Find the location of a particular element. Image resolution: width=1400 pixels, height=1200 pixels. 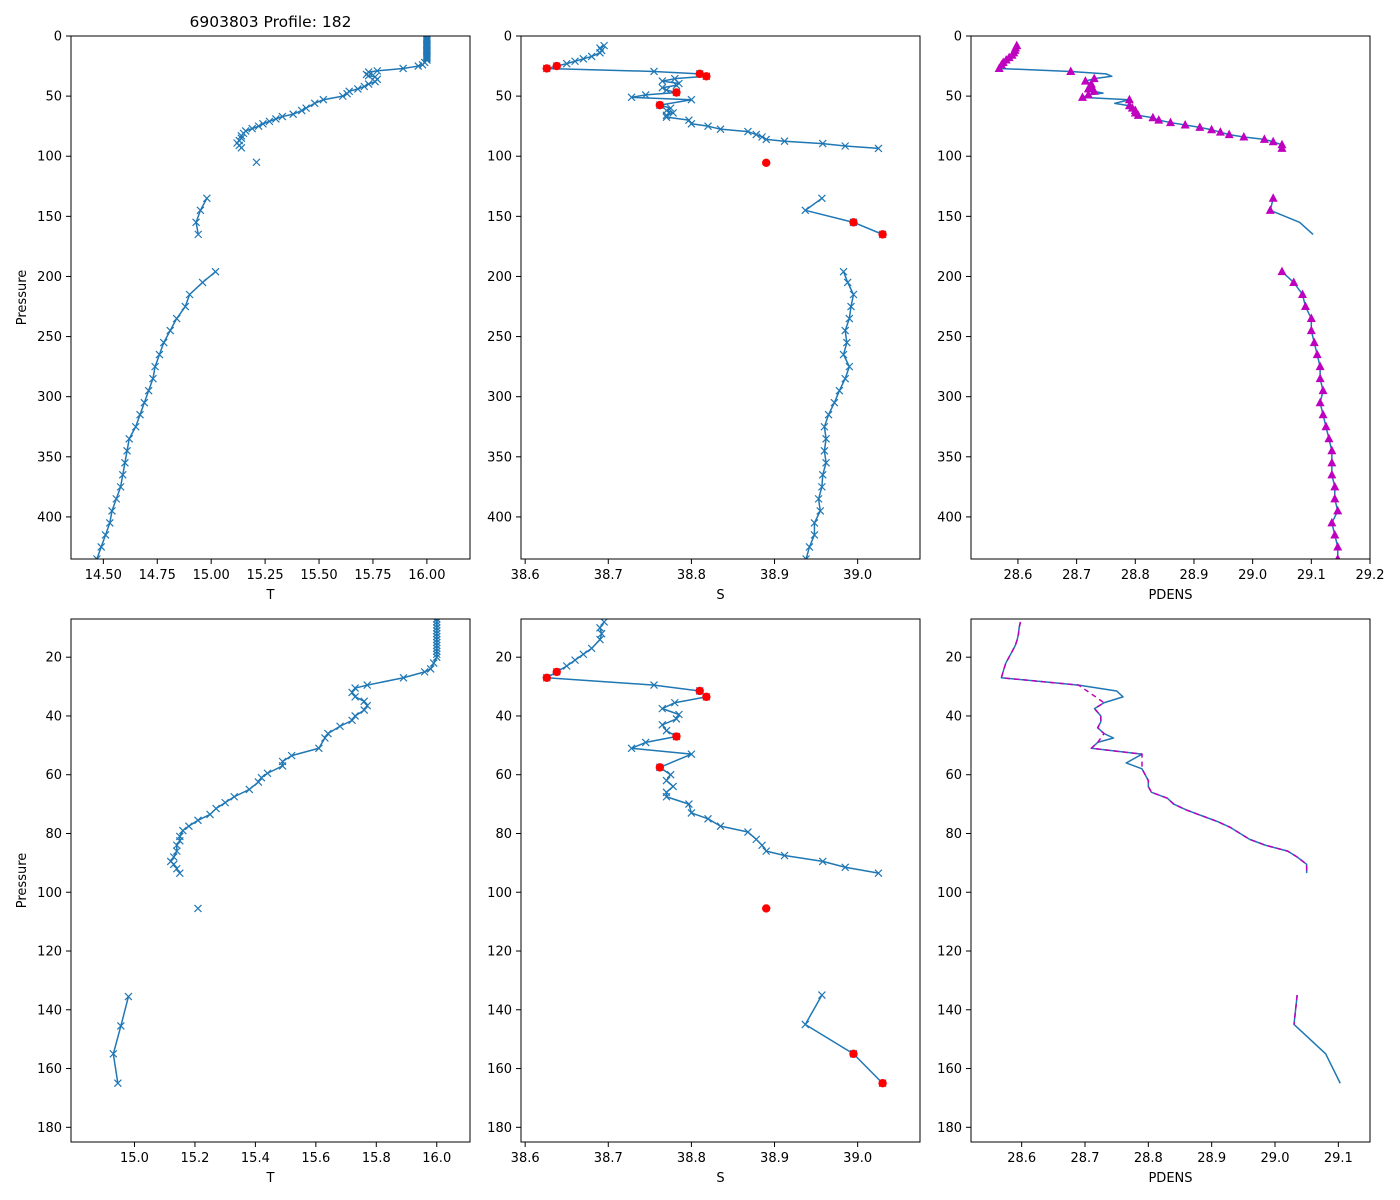

x-tick-label: 39.0 is located at coordinates (857, 575).